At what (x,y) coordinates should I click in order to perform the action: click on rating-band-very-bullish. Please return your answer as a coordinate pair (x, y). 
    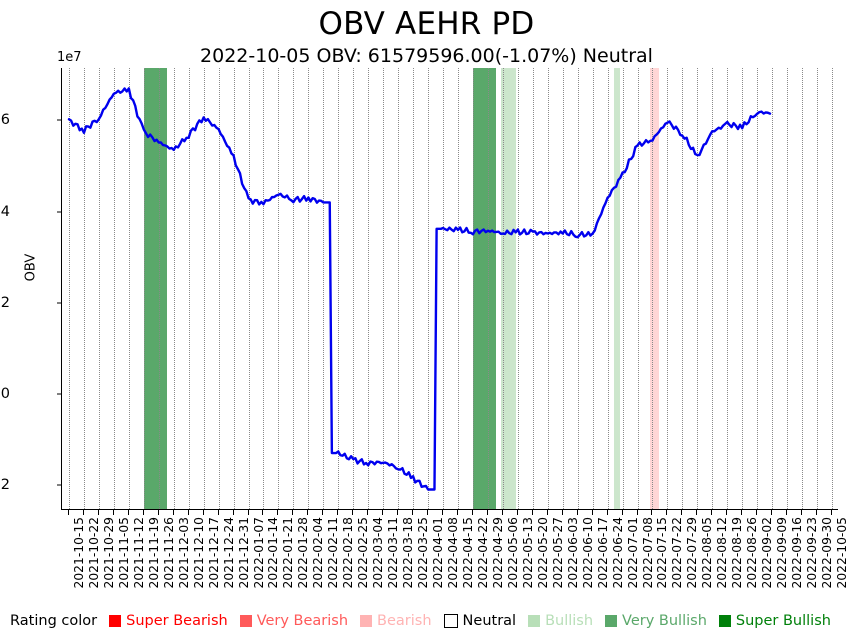
    Looking at the image, I should click on (484, 288).